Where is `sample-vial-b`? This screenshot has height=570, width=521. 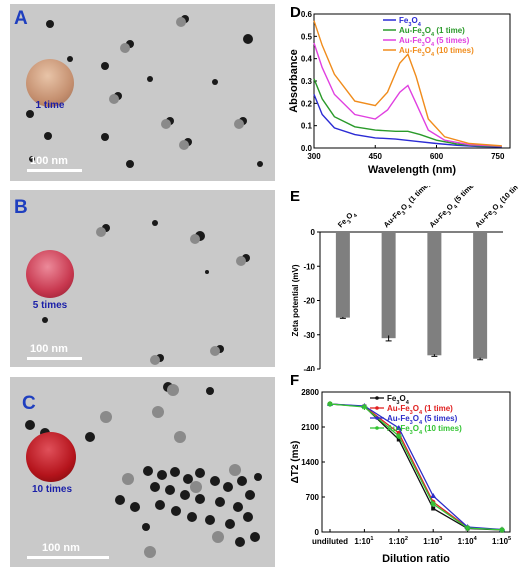
sample-vial-b is located at coordinates (50, 274).